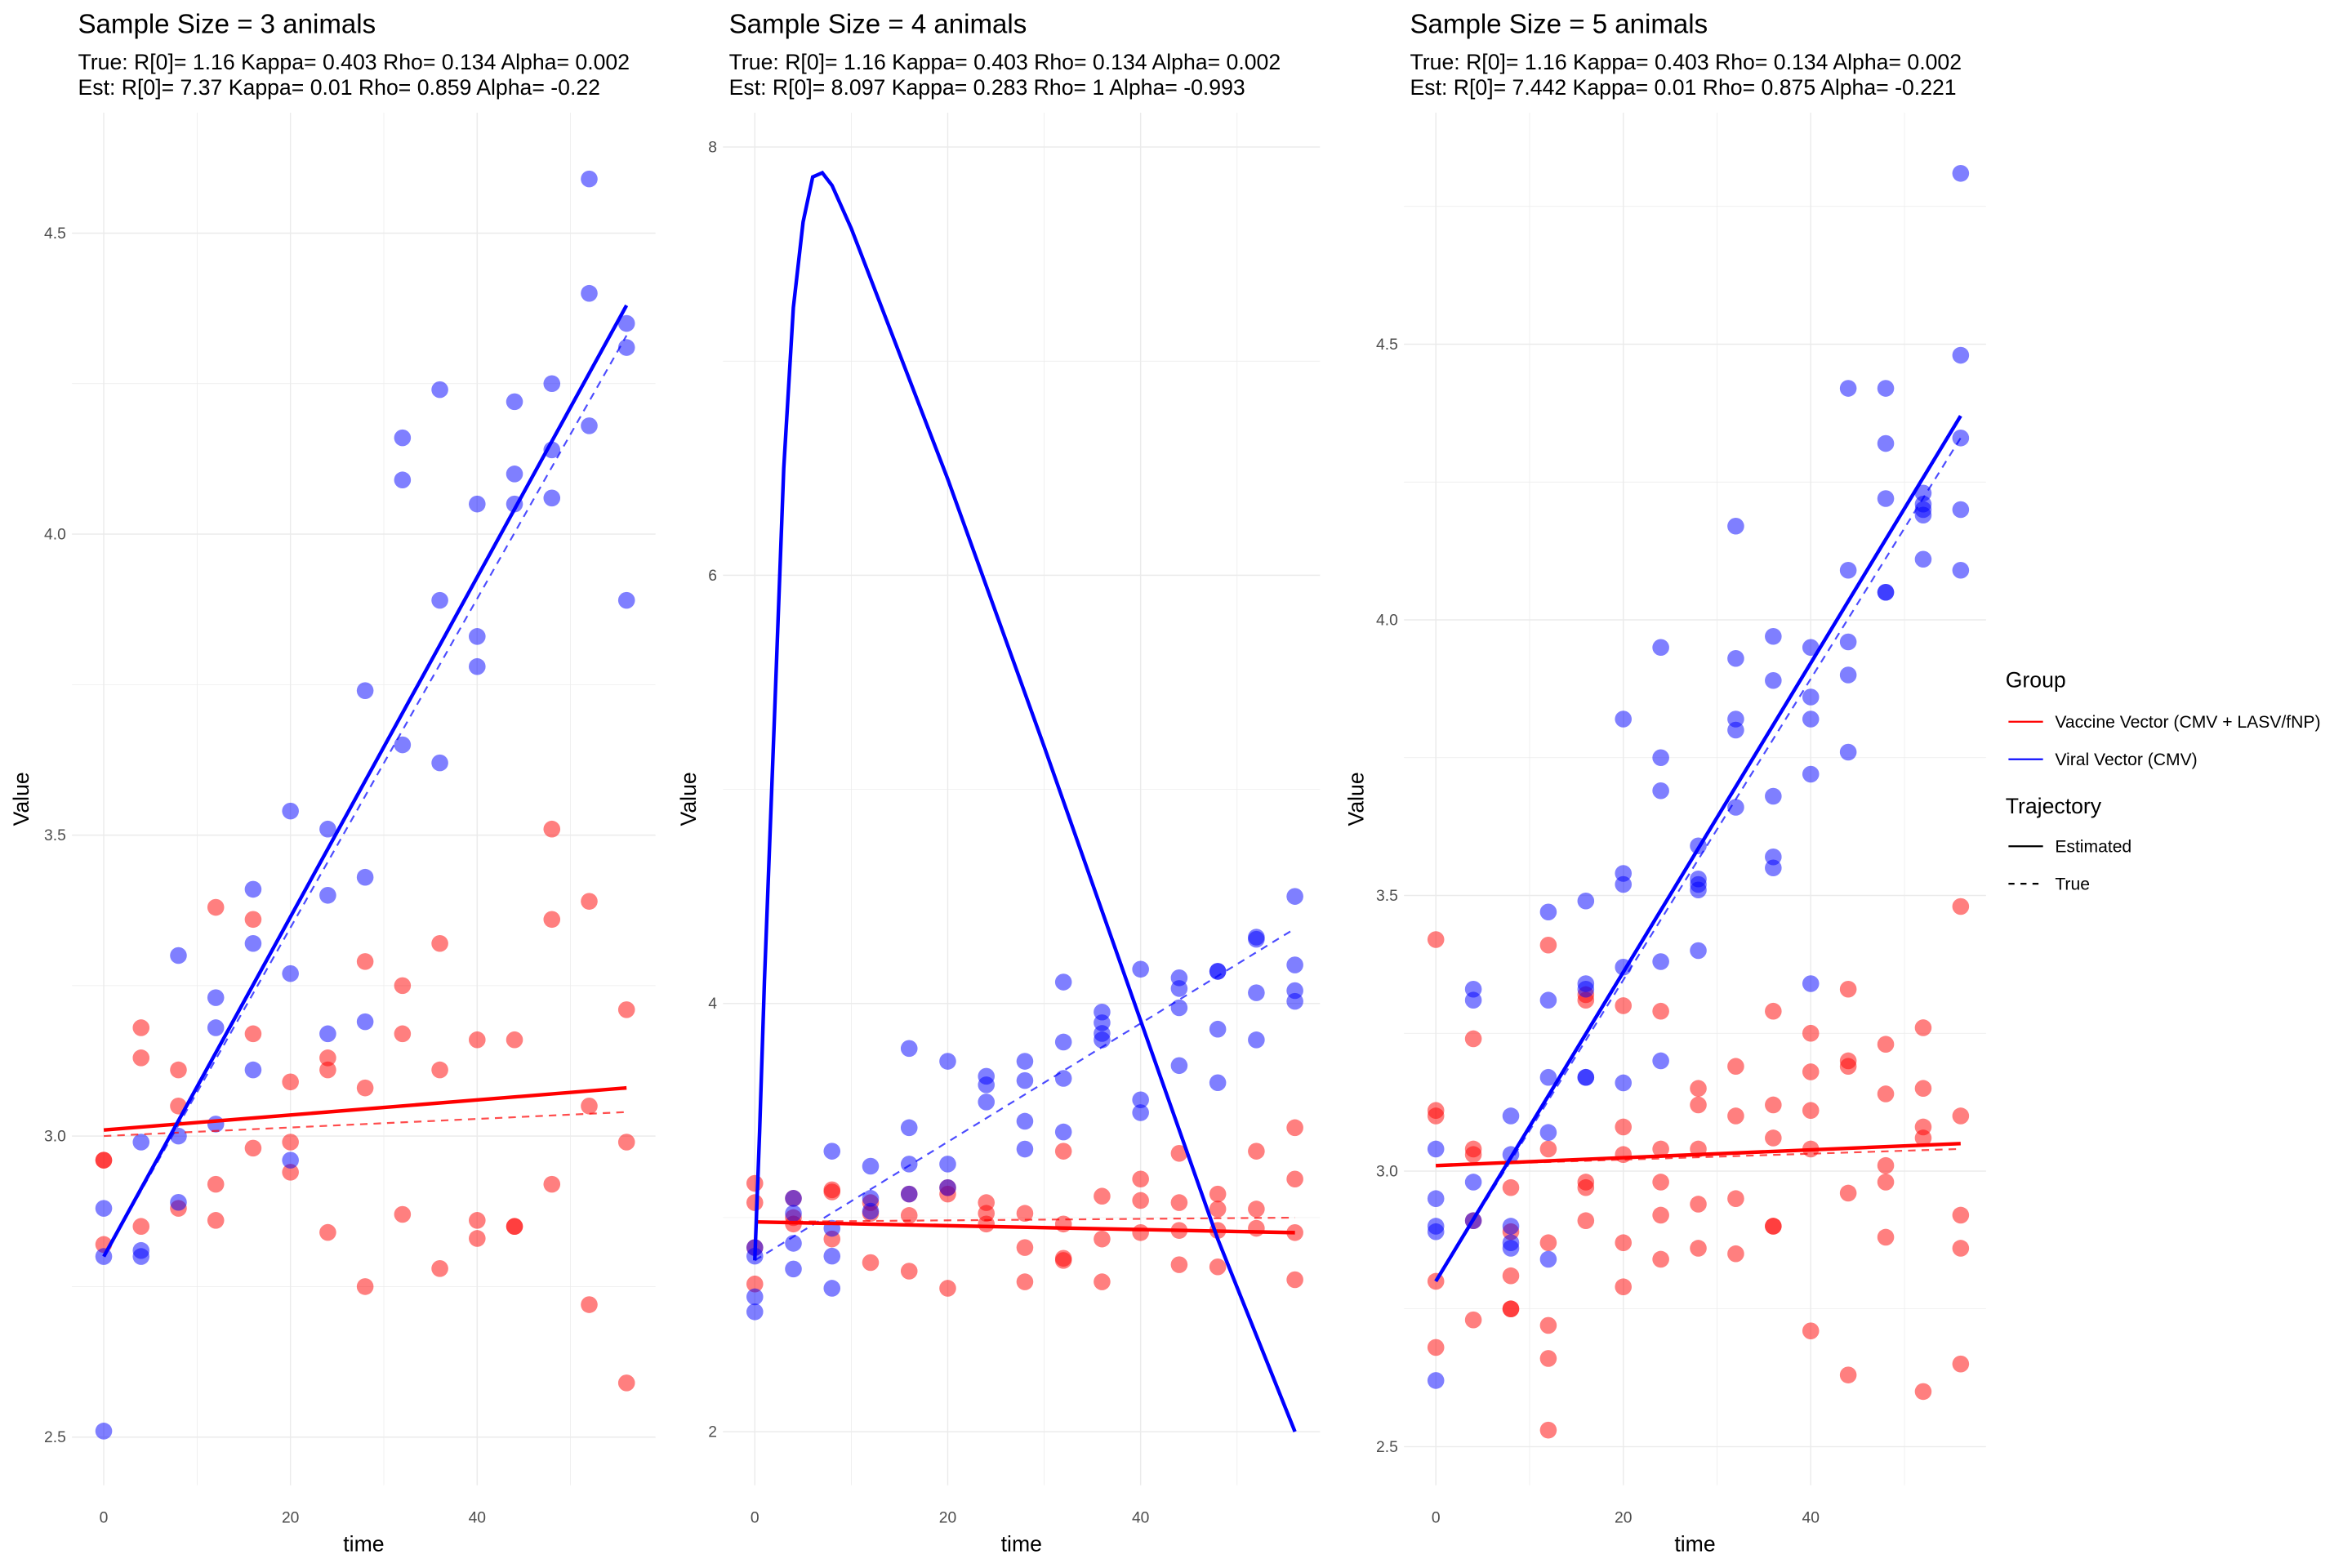  What do you see at coordinates (947, 1518) in the screenshot?
I see `x-tick-label: 20` at bounding box center [947, 1518].